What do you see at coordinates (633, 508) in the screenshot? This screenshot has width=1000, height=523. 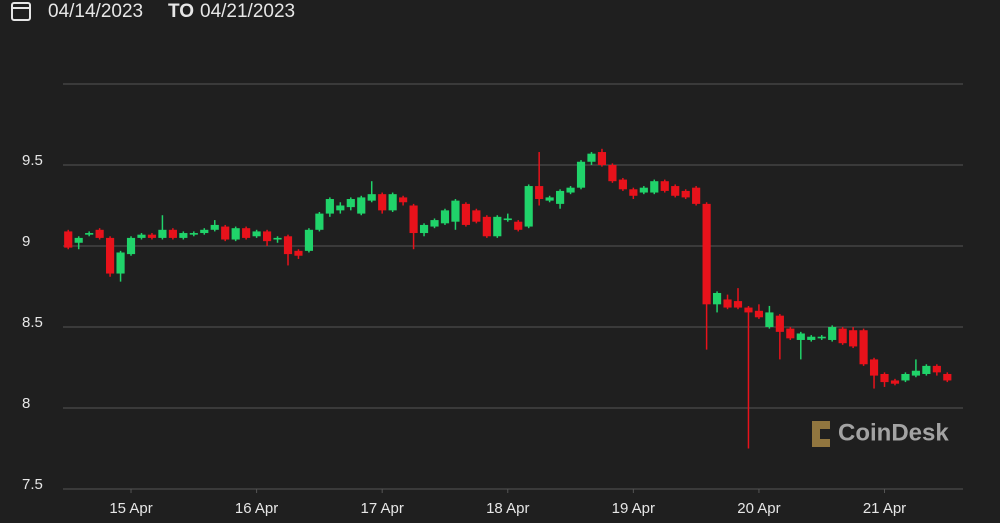 I see `x-tick-label: 19 Apr` at bounding box center [633, 508].